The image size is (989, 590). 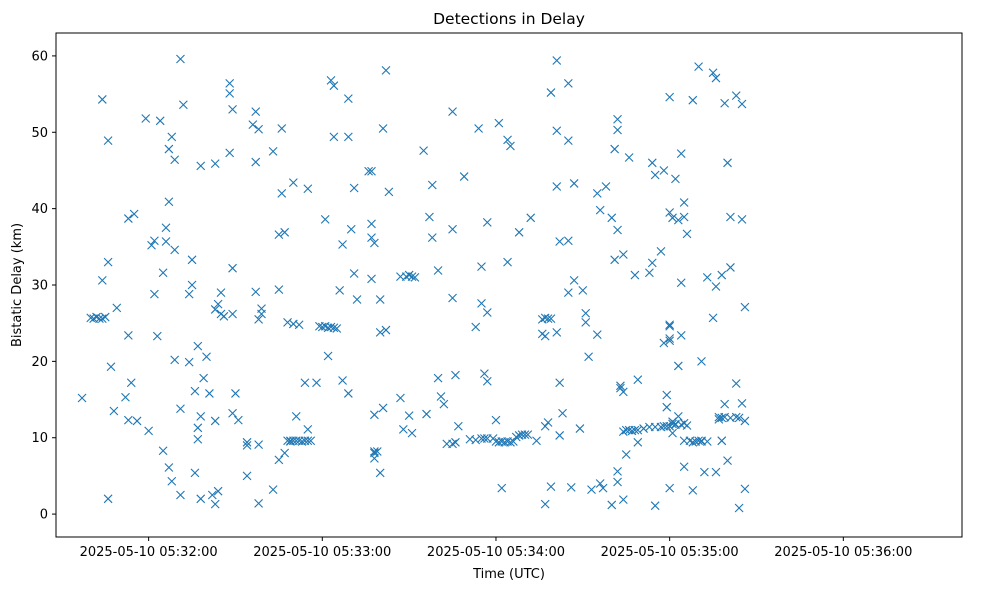 I want to click on y-axis: 0 10 20 30 40 50 60, so click(x=43, y=286).